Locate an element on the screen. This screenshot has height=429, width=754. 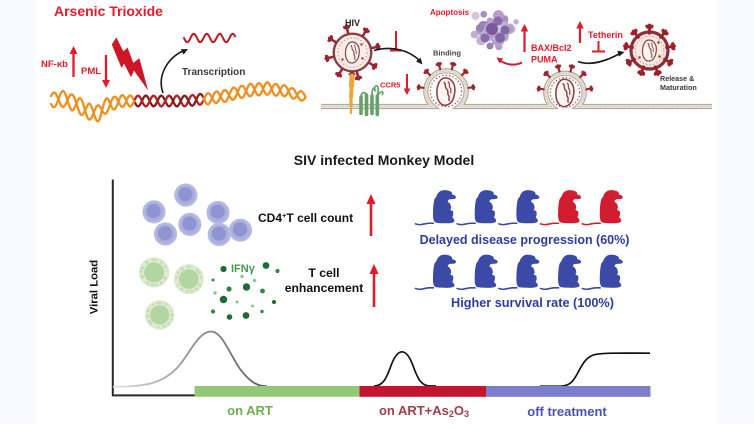
svg-text: Apoptosis is located at coordinates (450, 12).